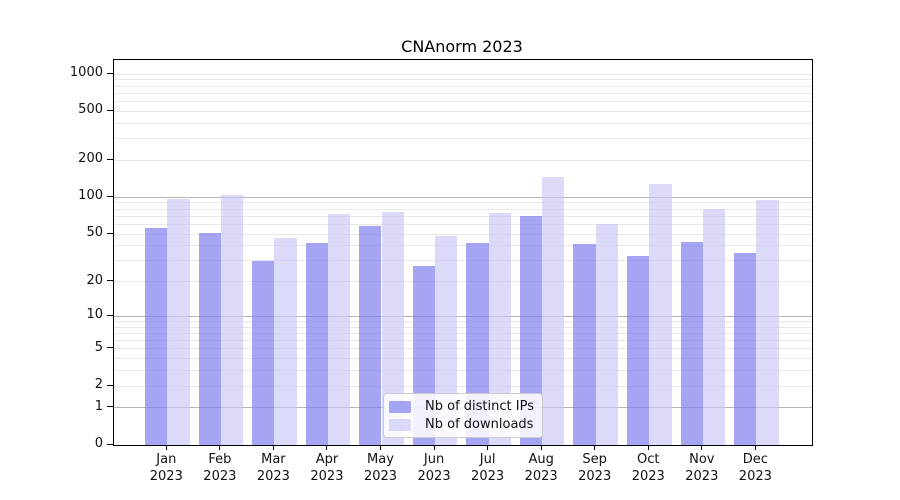 The width and height of the screenshot is (900, 500). Describe the element at coordinates (327, 468) in the screenshot. I see `x-axis-tick-label: Apr 2023` at that location.